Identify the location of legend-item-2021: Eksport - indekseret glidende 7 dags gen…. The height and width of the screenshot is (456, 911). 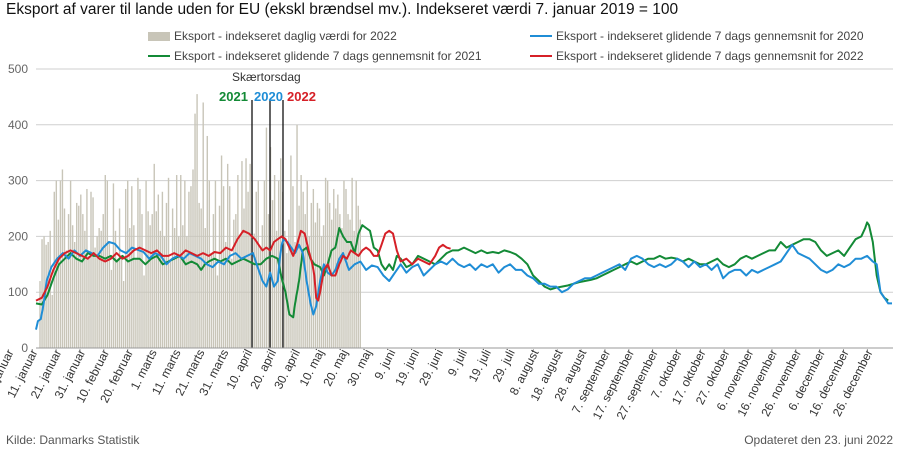
(315, 56).